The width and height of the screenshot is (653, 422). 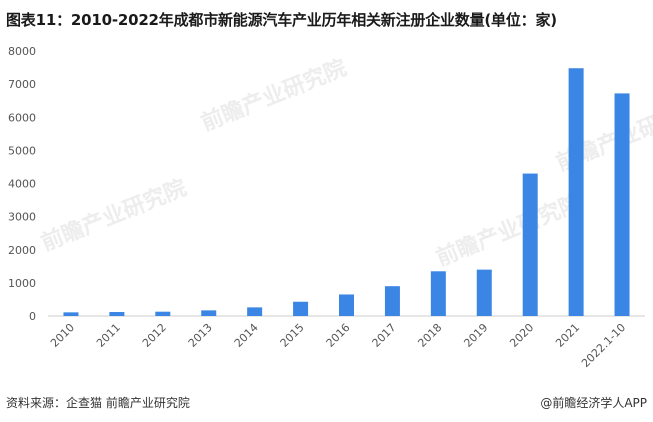 What do you see at coordinates (338, 335) in the screenshot?
I see `x-tick-label: 2016` at bounding box center [338, 335].